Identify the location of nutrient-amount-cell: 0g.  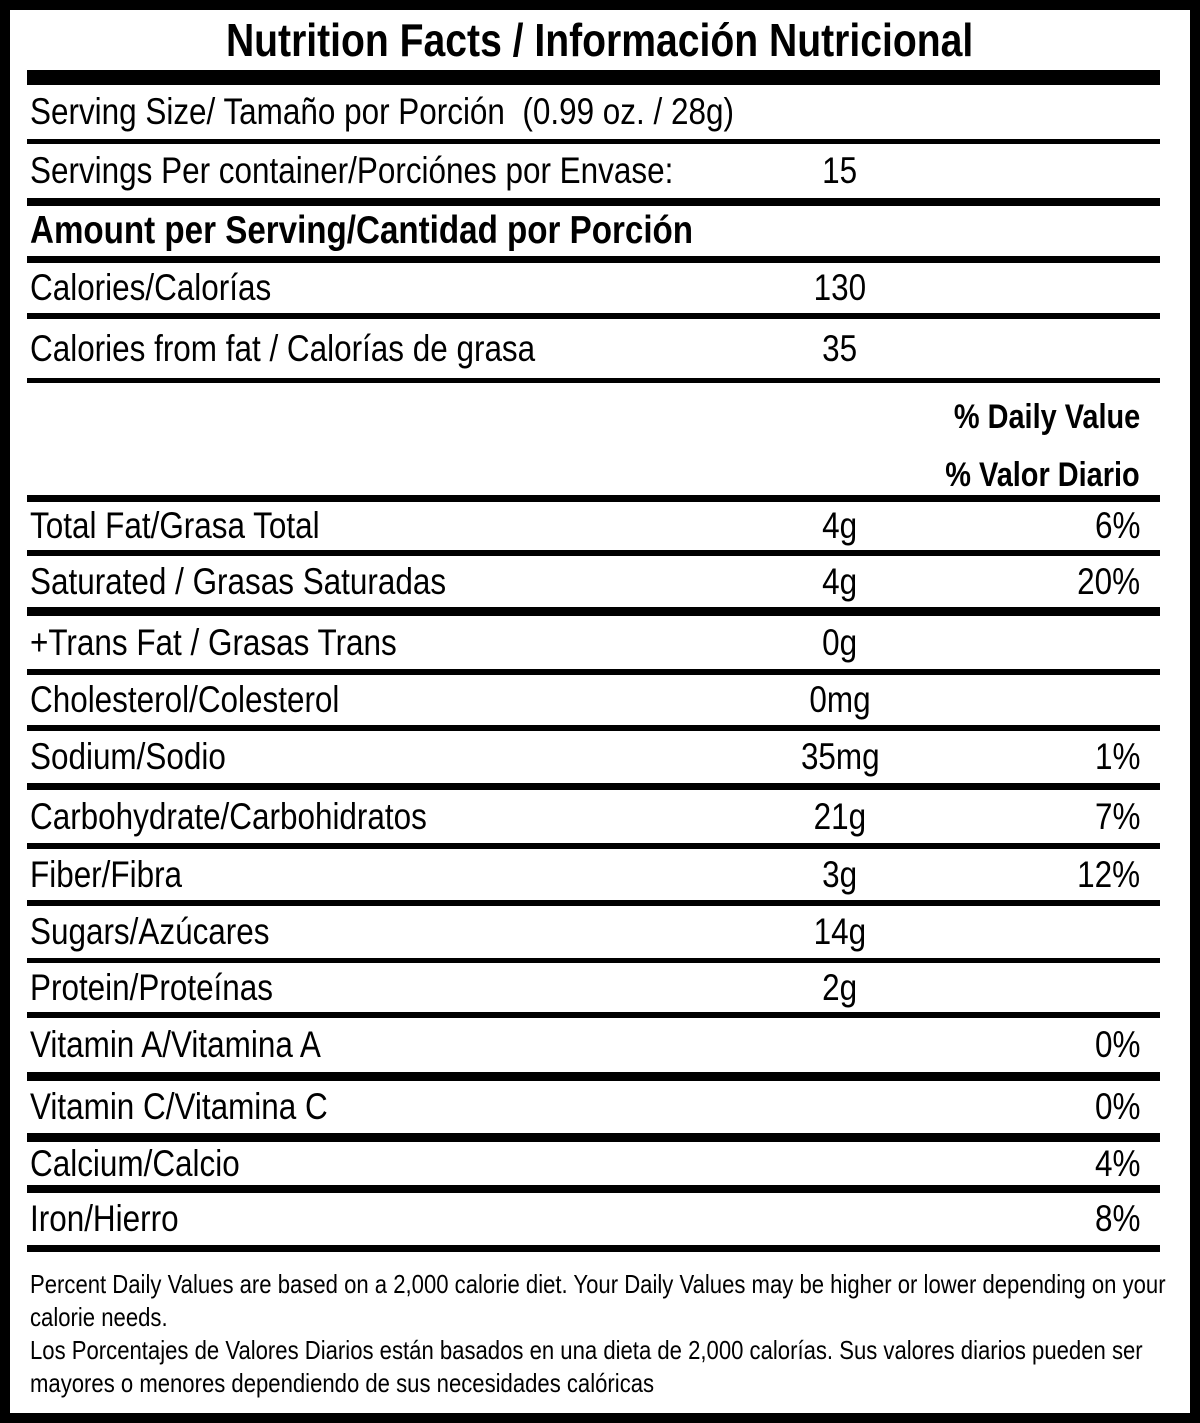
(840, 642).